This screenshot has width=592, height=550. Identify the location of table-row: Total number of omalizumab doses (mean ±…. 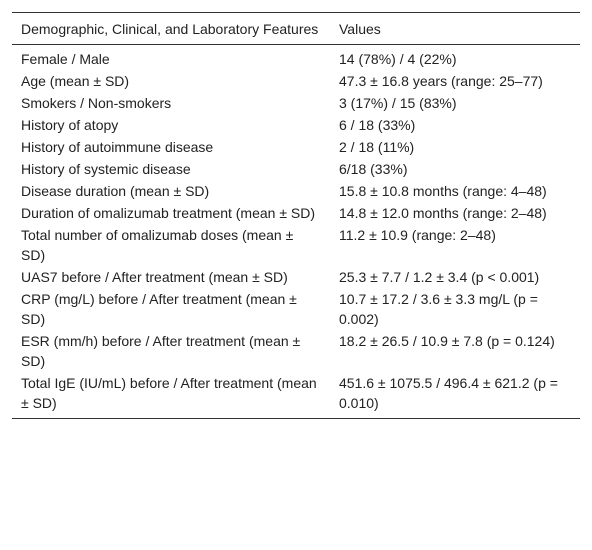
(296, 245).